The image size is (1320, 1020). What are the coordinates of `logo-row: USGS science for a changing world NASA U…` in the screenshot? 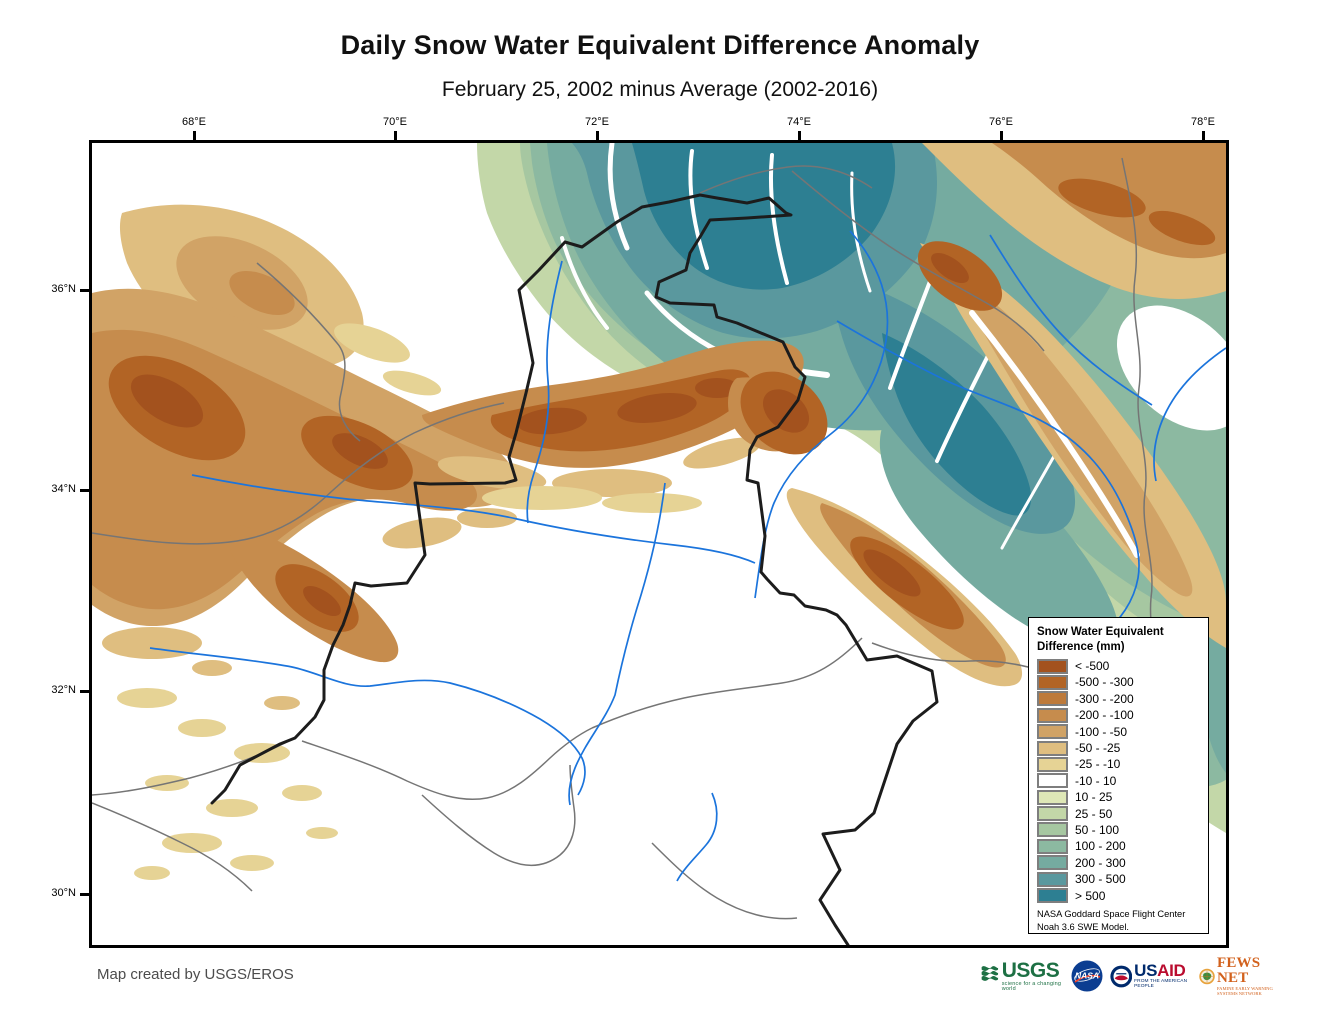 It's located at (1126, 975).